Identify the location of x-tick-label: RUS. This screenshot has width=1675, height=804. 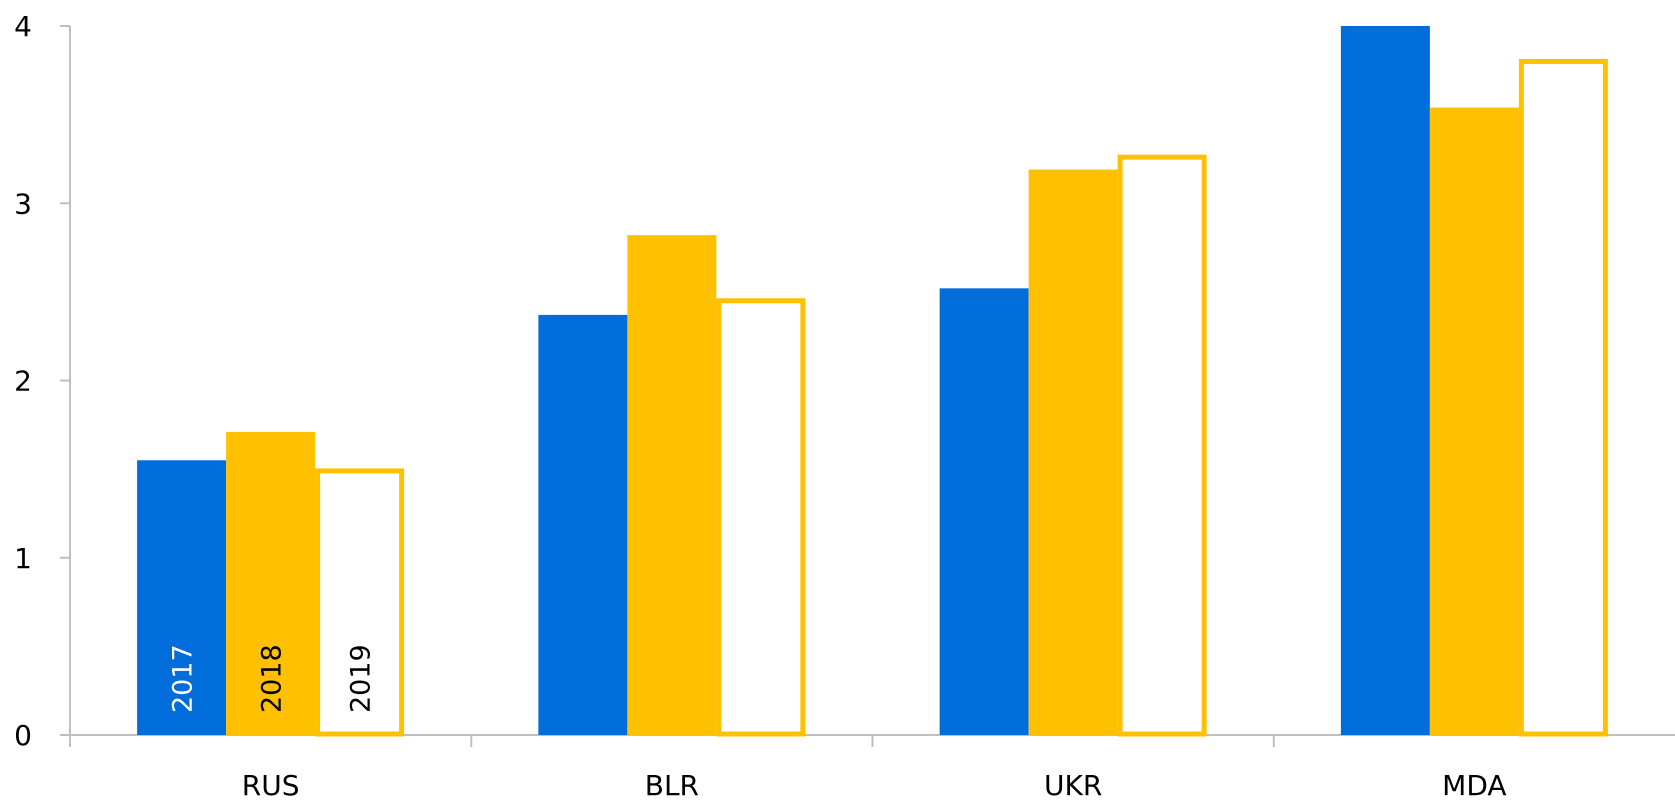
(271, 785).